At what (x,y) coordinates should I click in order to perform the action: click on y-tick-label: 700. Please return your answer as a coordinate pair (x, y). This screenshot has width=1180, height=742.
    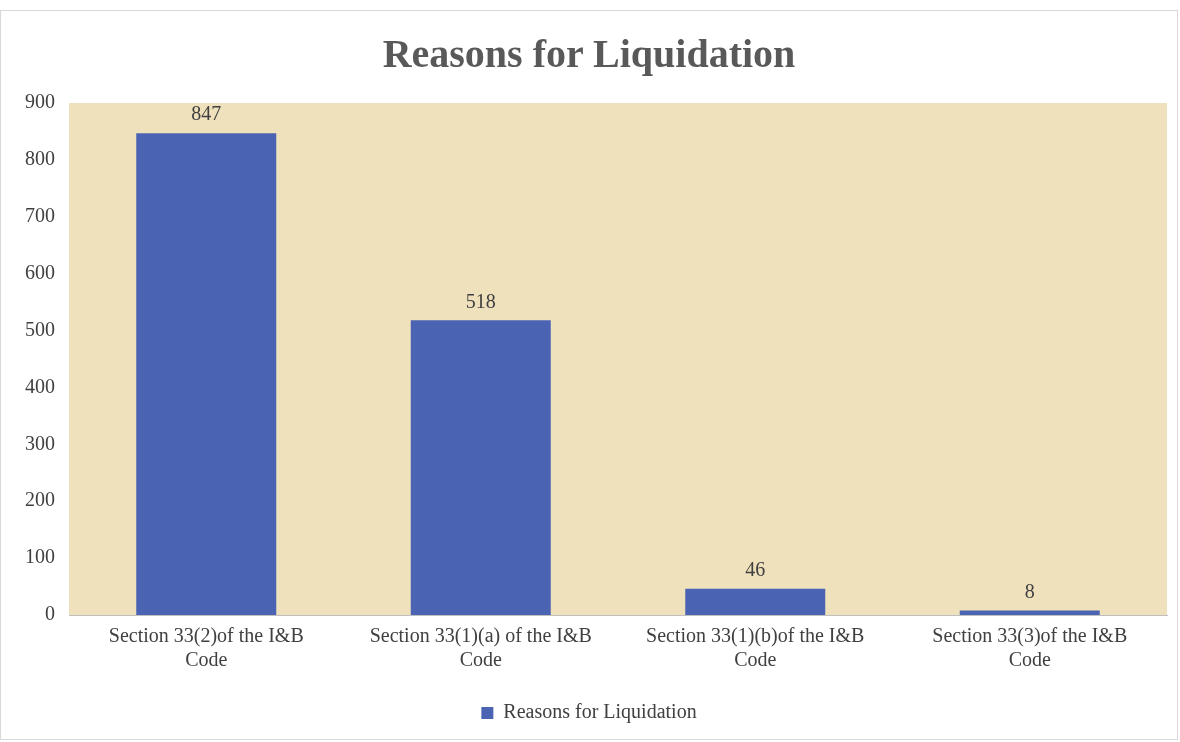
    Looking at the image, I should click on (40, 215).